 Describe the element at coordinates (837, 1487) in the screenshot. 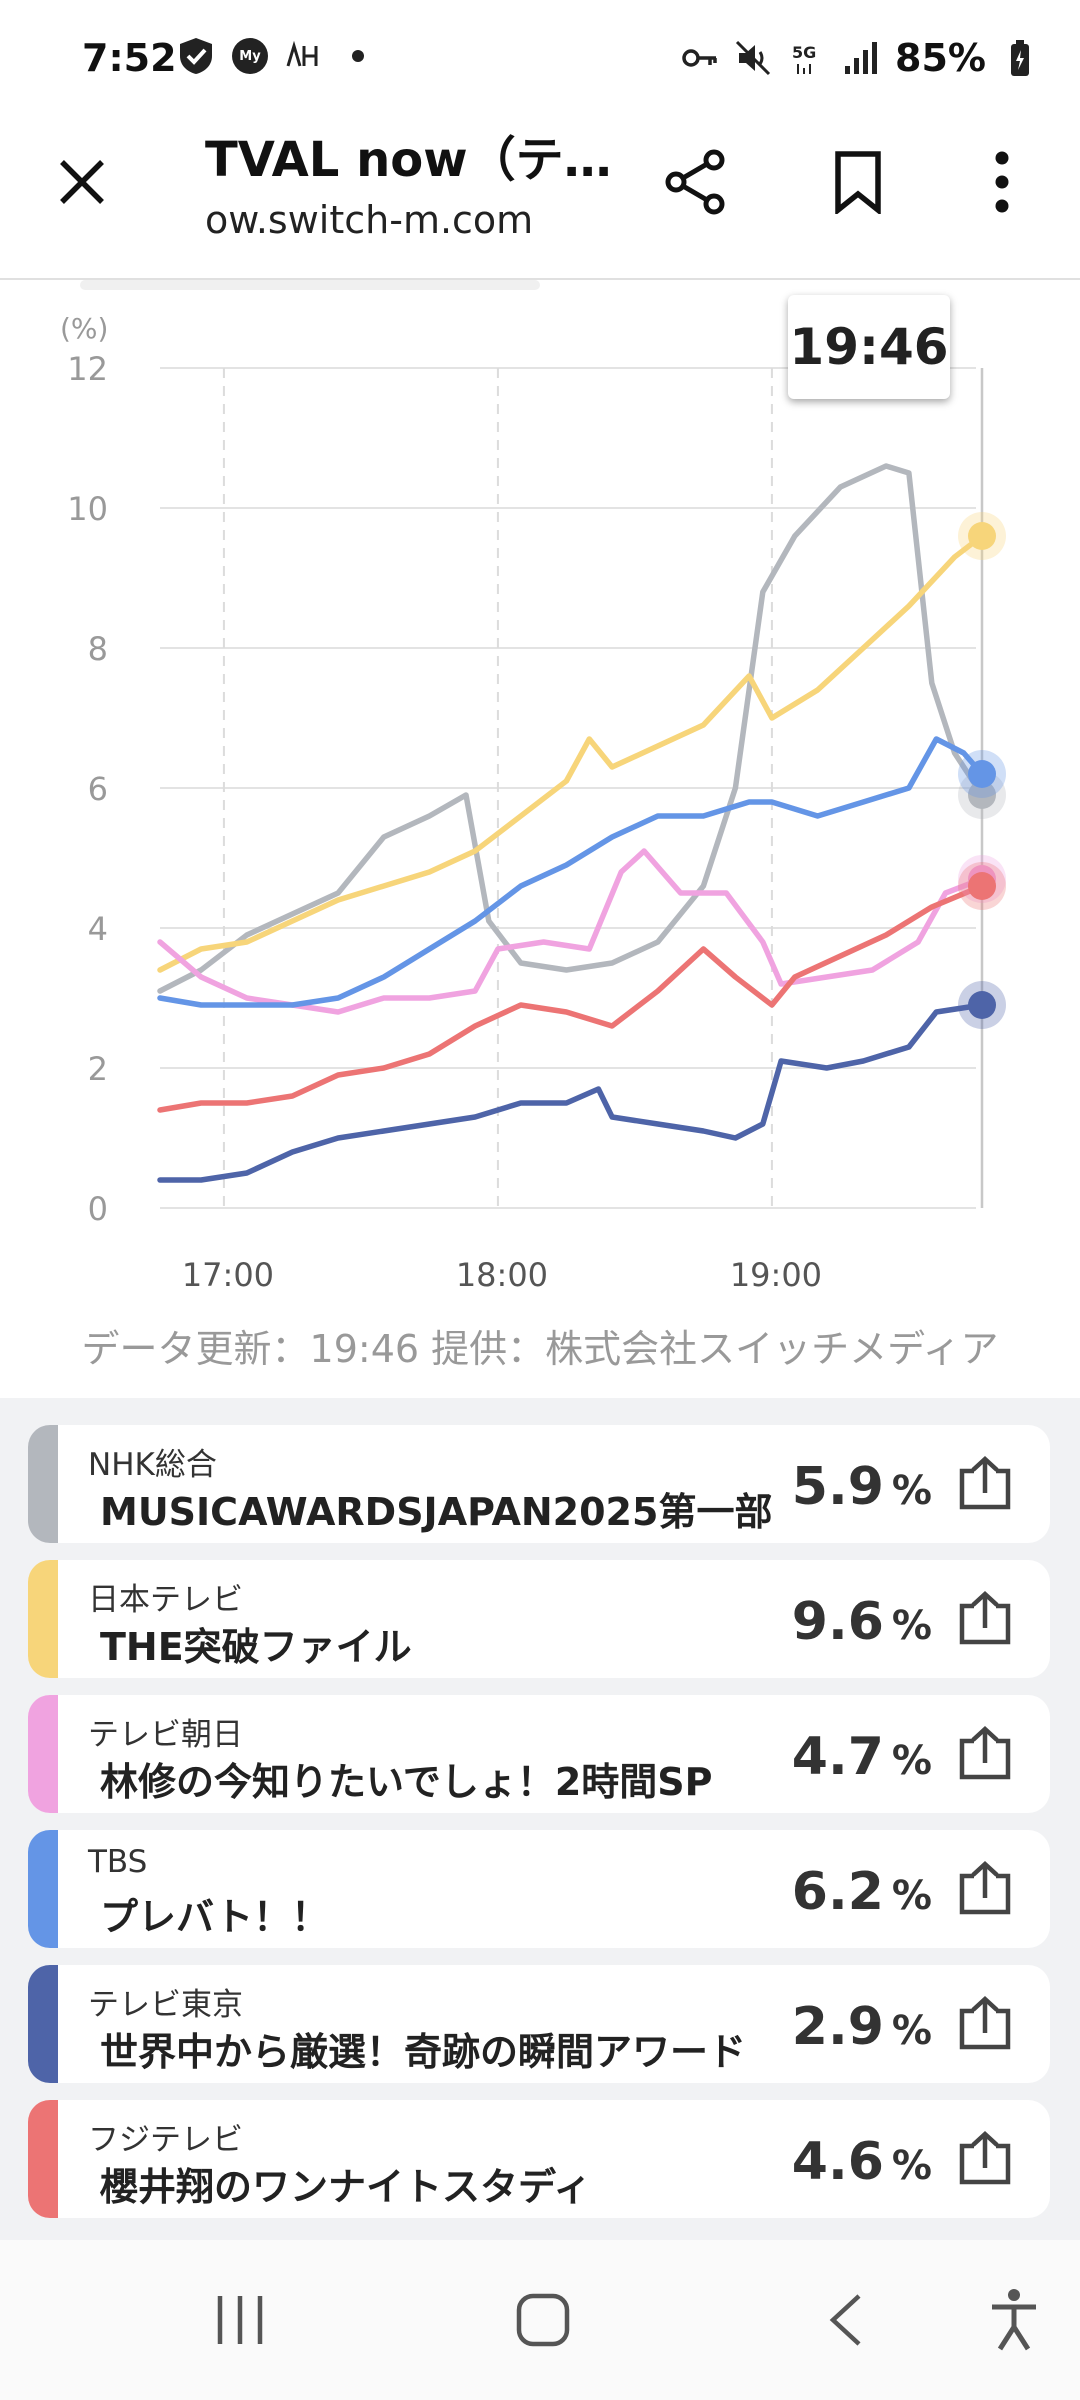

I see `channel-rating-value: 5.9` at that location.